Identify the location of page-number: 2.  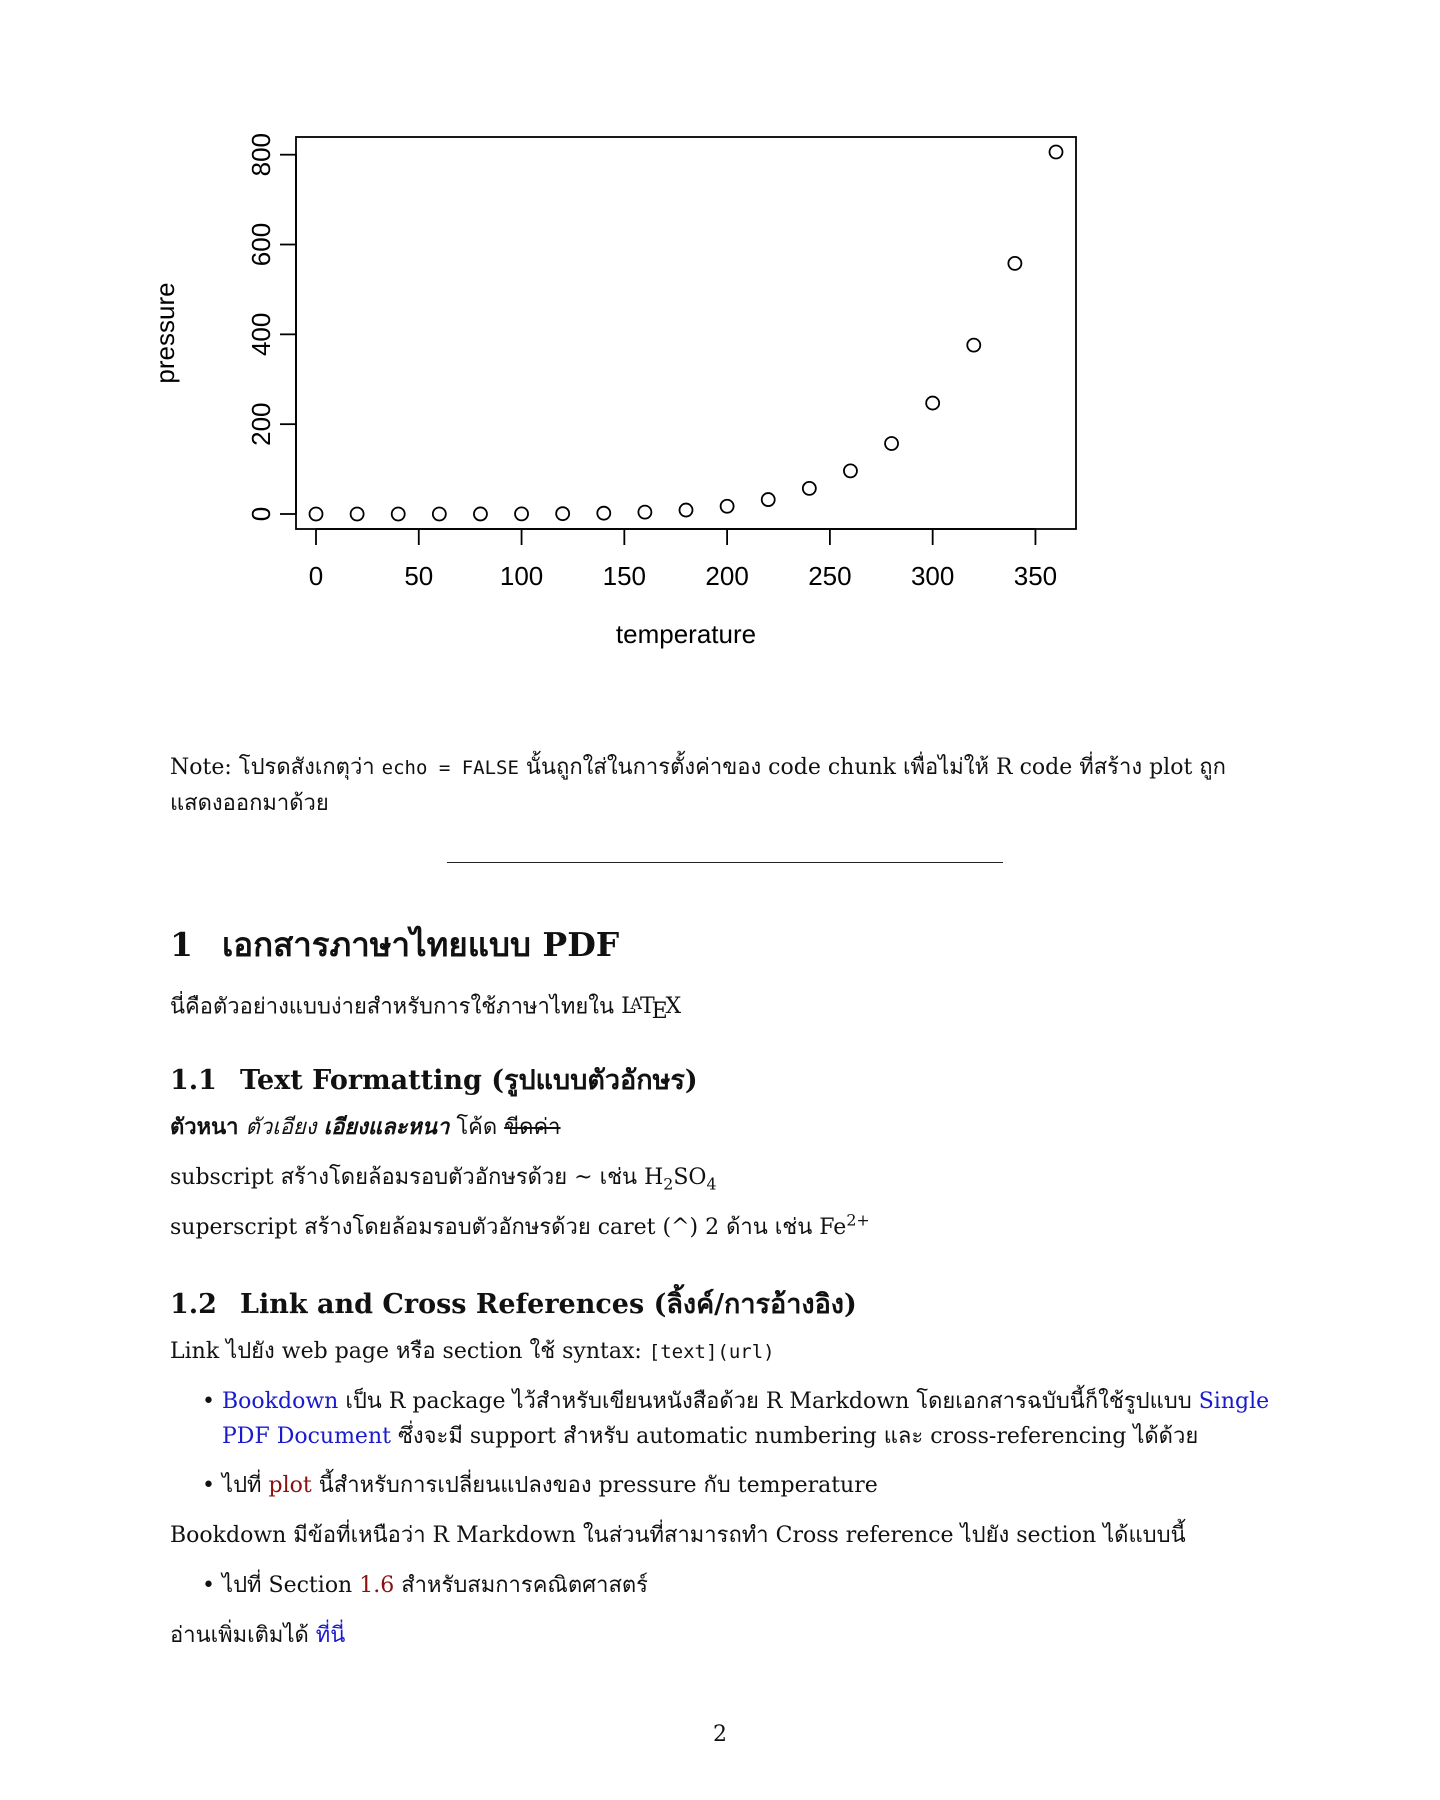
(720, 1734).